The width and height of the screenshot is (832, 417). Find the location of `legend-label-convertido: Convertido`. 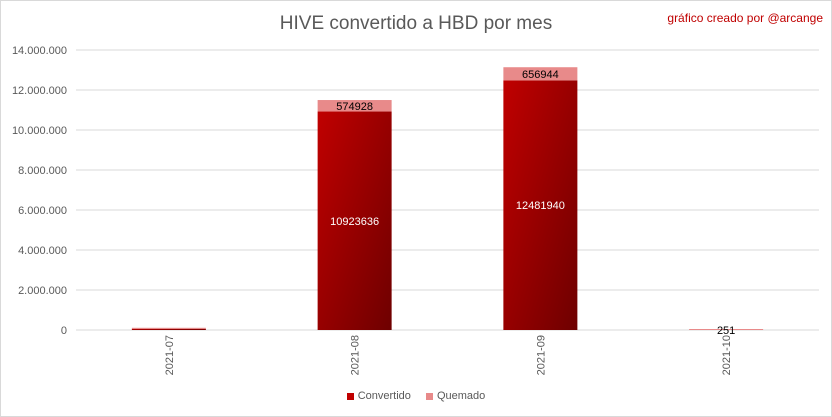

legend-label-convertido: Convertido is located at coordinates (384, 396).